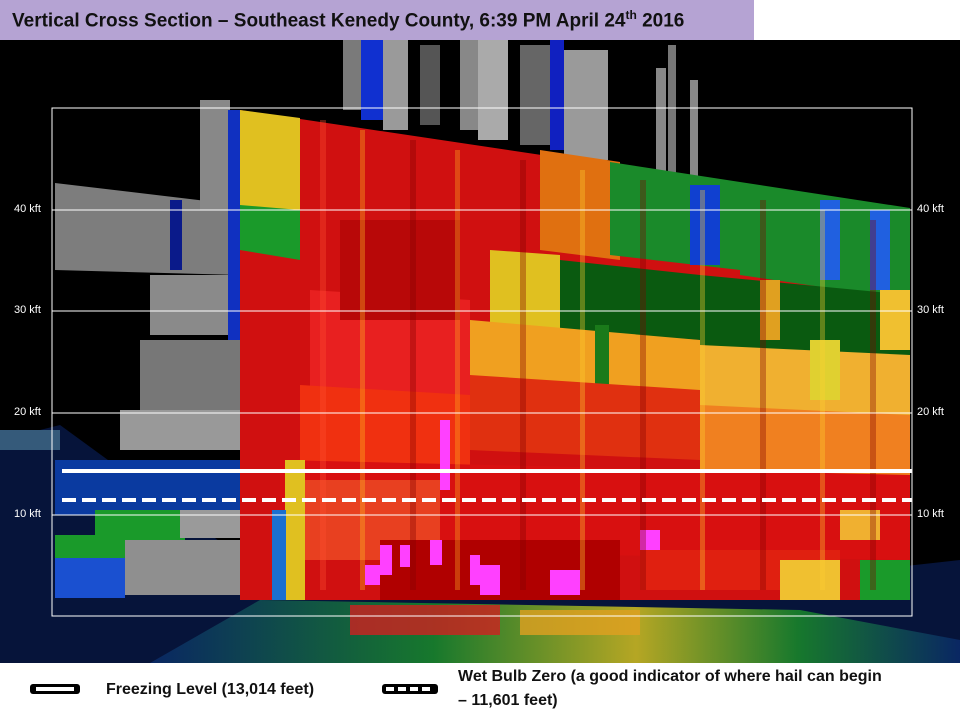 This screenshot has width=960, height=720. What do you see at coordinates (508, 700) in the screenshot?
I see `wet-bulb-zero-label-line2: – 11,601 feet)` at bounding box center [508, 700].